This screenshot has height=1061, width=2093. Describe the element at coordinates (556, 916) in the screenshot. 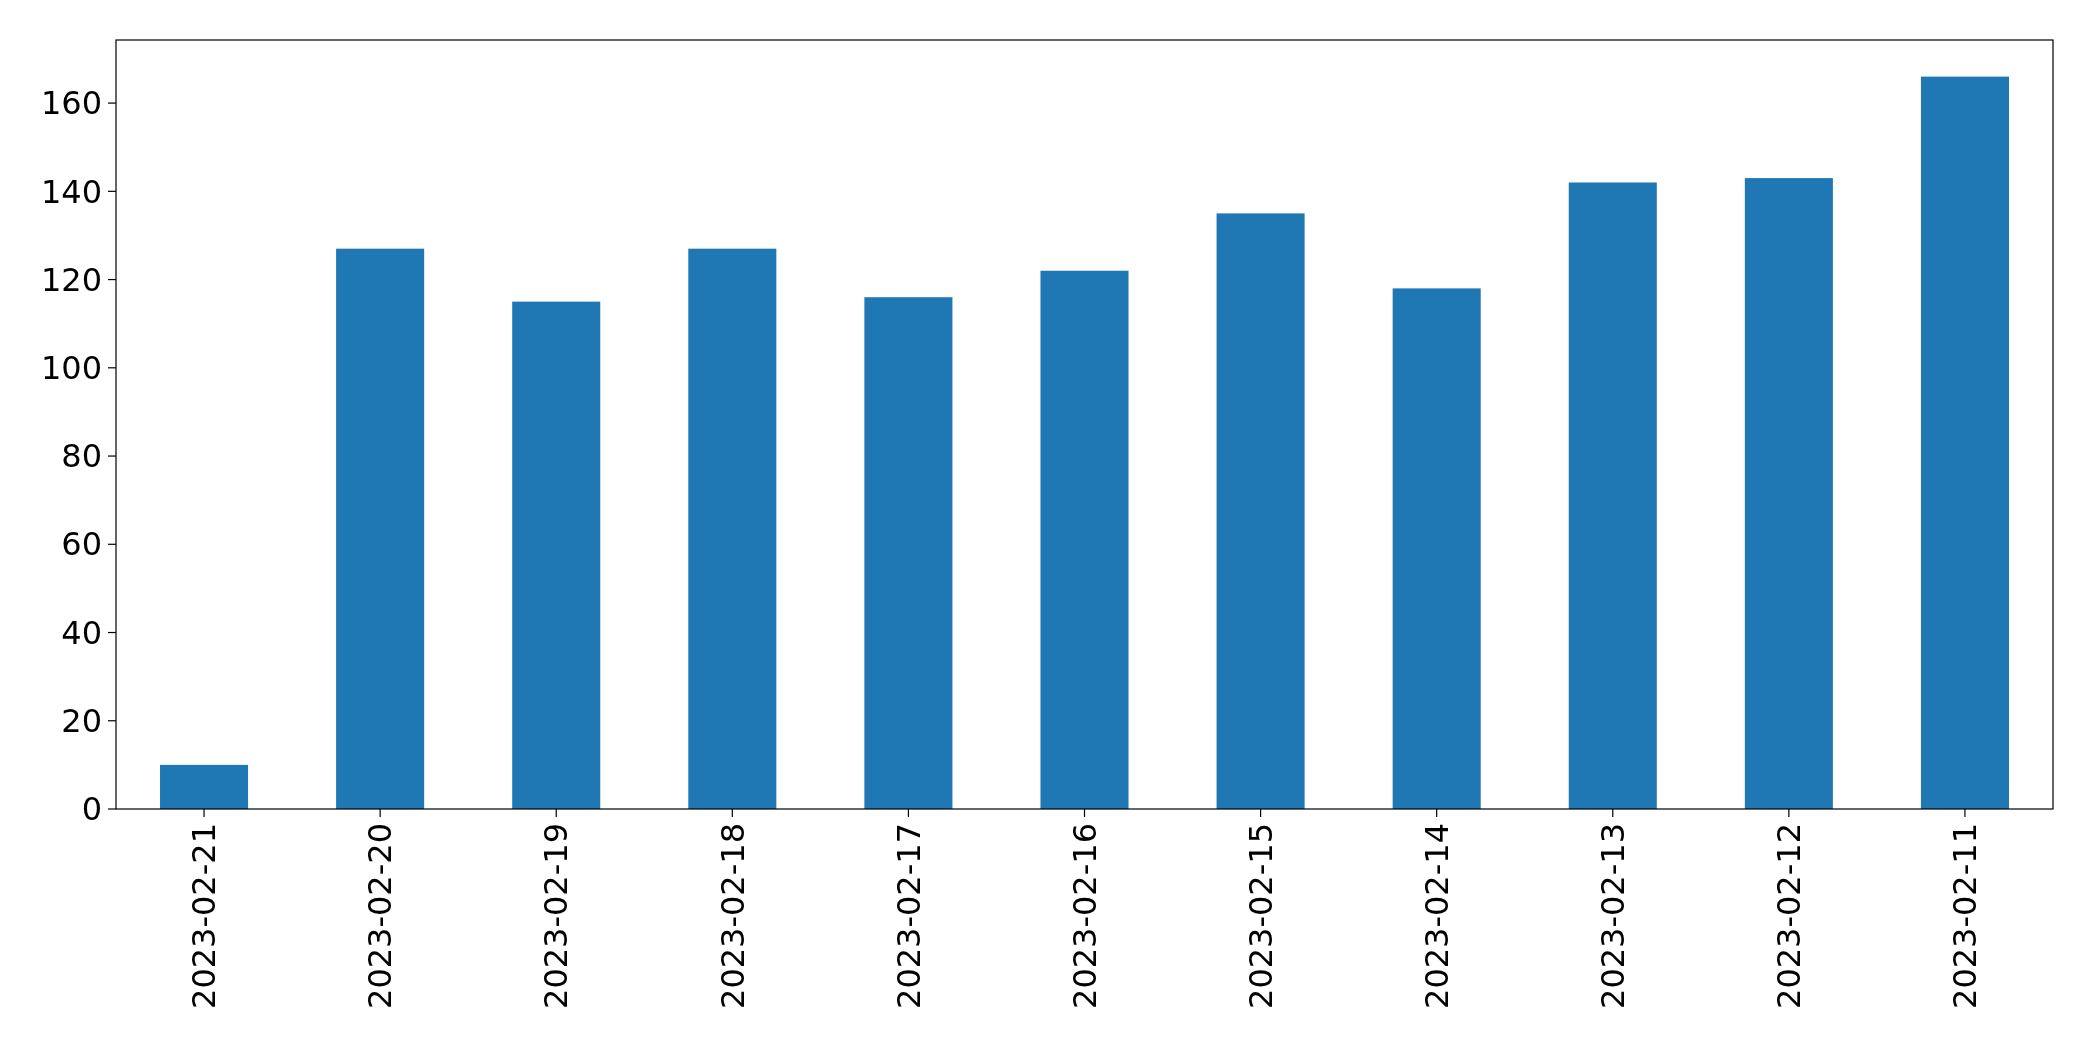

I see `x-tick-label: 2023-02-19` at that location.